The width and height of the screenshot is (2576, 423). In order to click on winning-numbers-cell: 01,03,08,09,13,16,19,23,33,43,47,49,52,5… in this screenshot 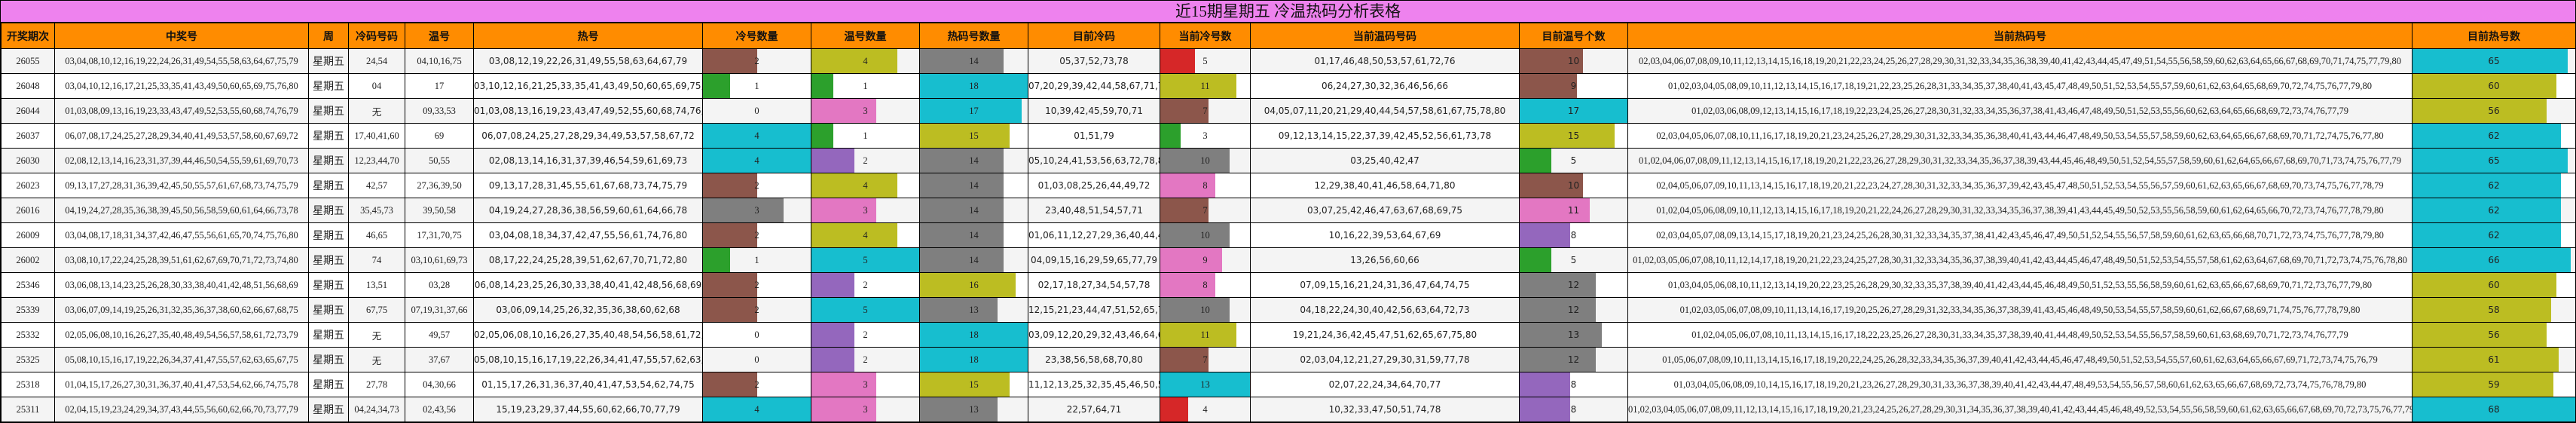, I will do `click(181, 111)`.